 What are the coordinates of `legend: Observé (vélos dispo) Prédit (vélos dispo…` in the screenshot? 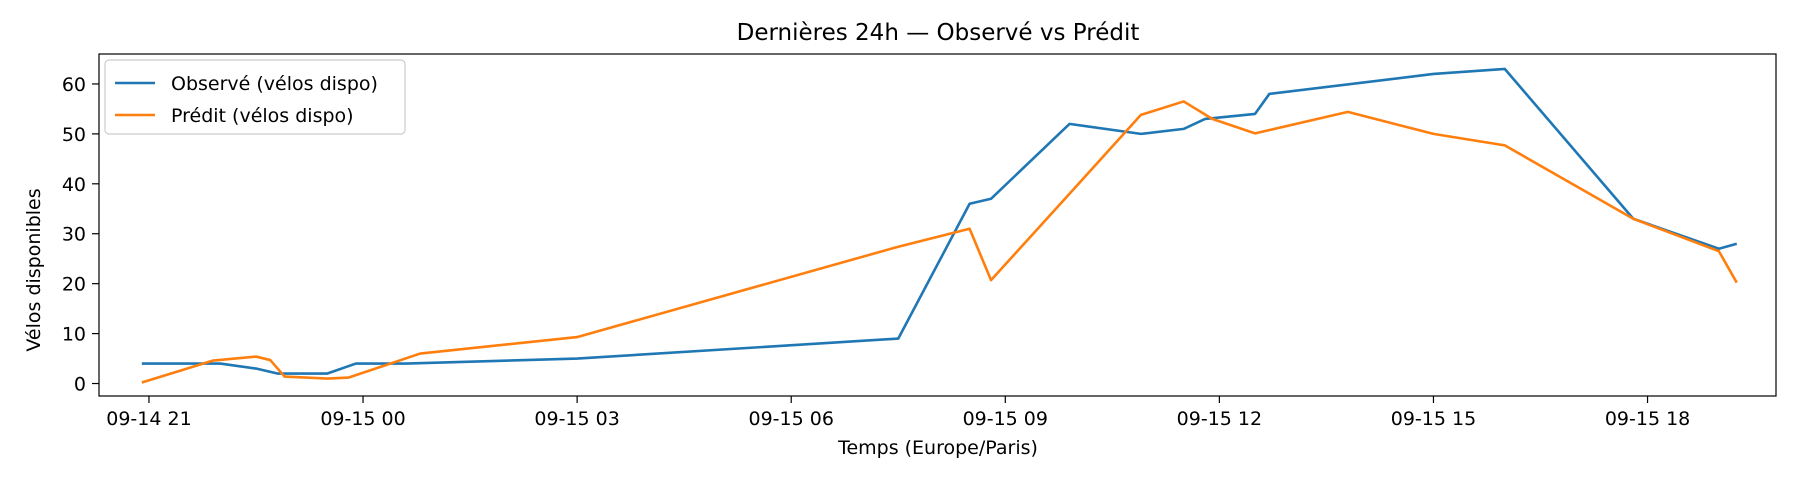 It's located at (255, 97).